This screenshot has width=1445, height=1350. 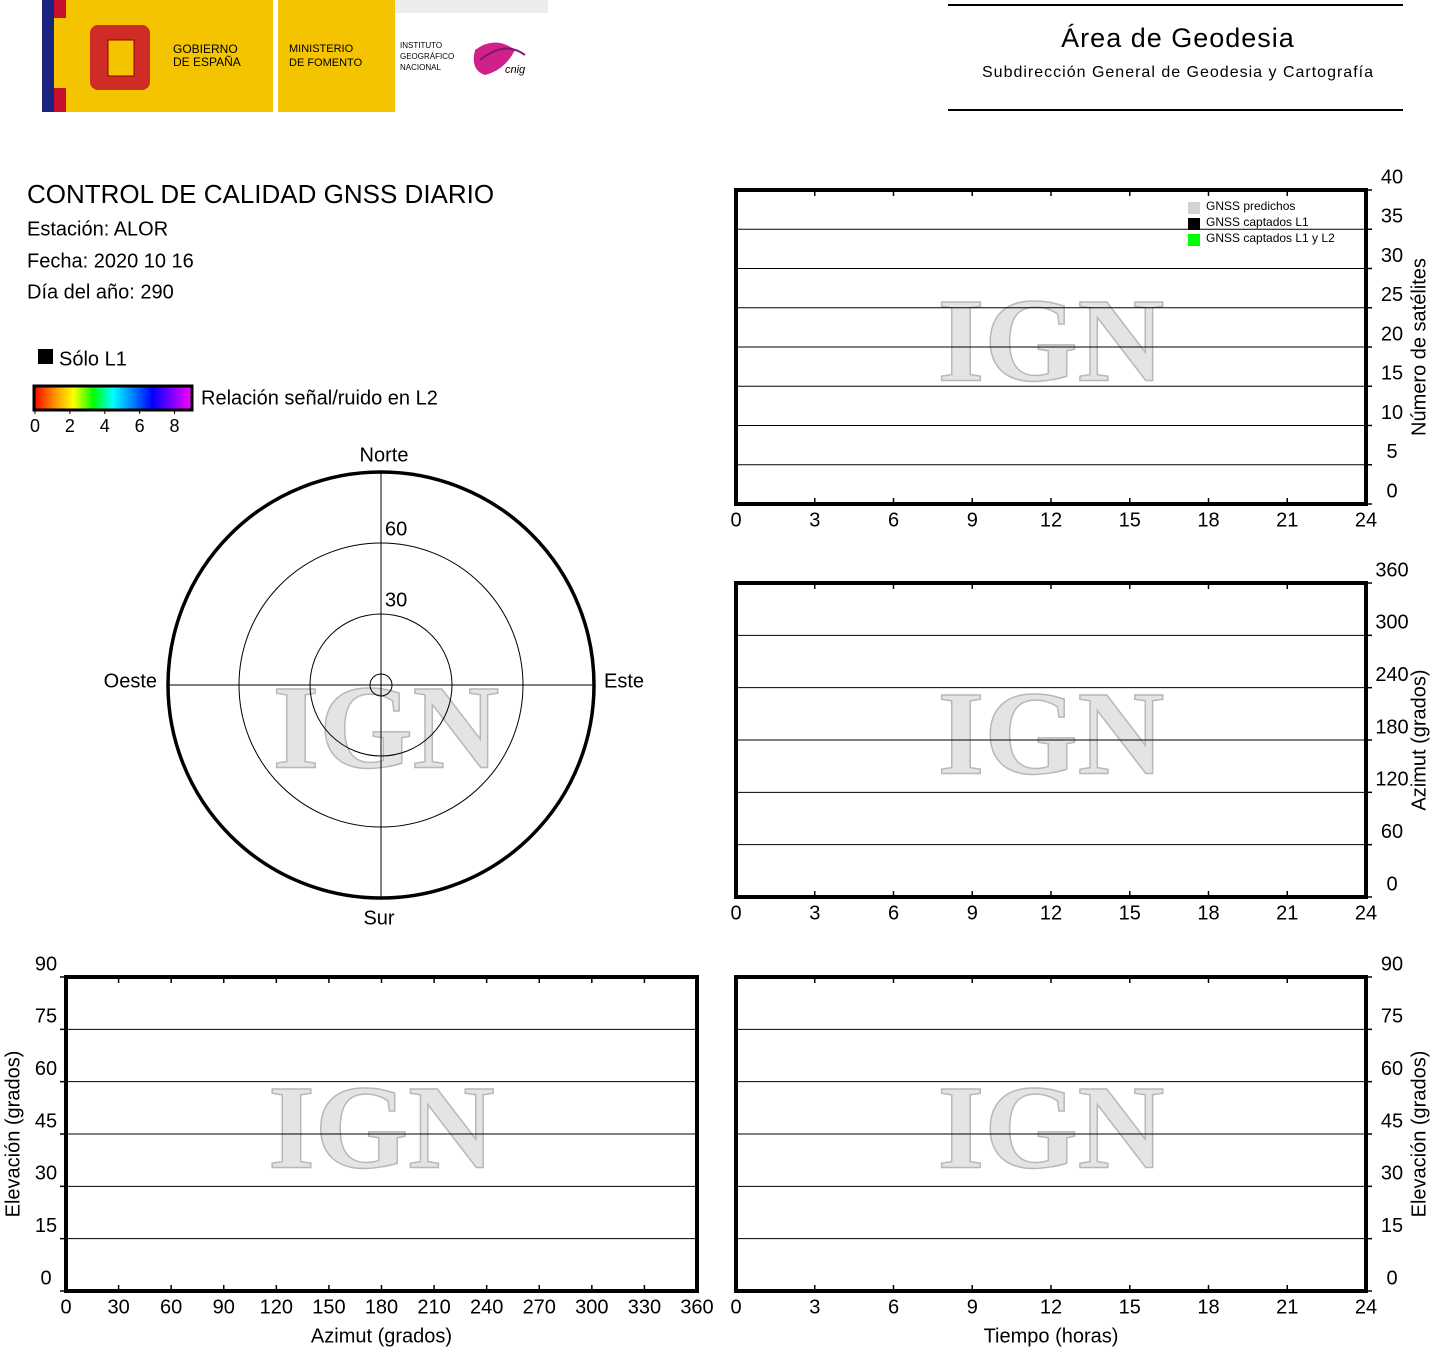 I want to click on logo-text: INSTITUTO, so click(x=421, y=45).